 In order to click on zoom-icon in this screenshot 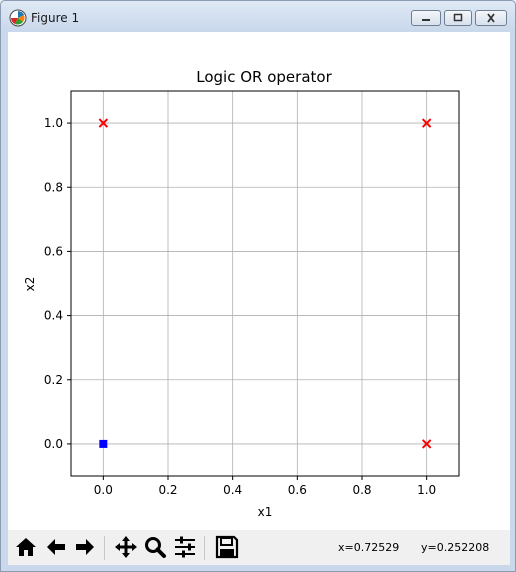, I will do `click(155, 547)`.